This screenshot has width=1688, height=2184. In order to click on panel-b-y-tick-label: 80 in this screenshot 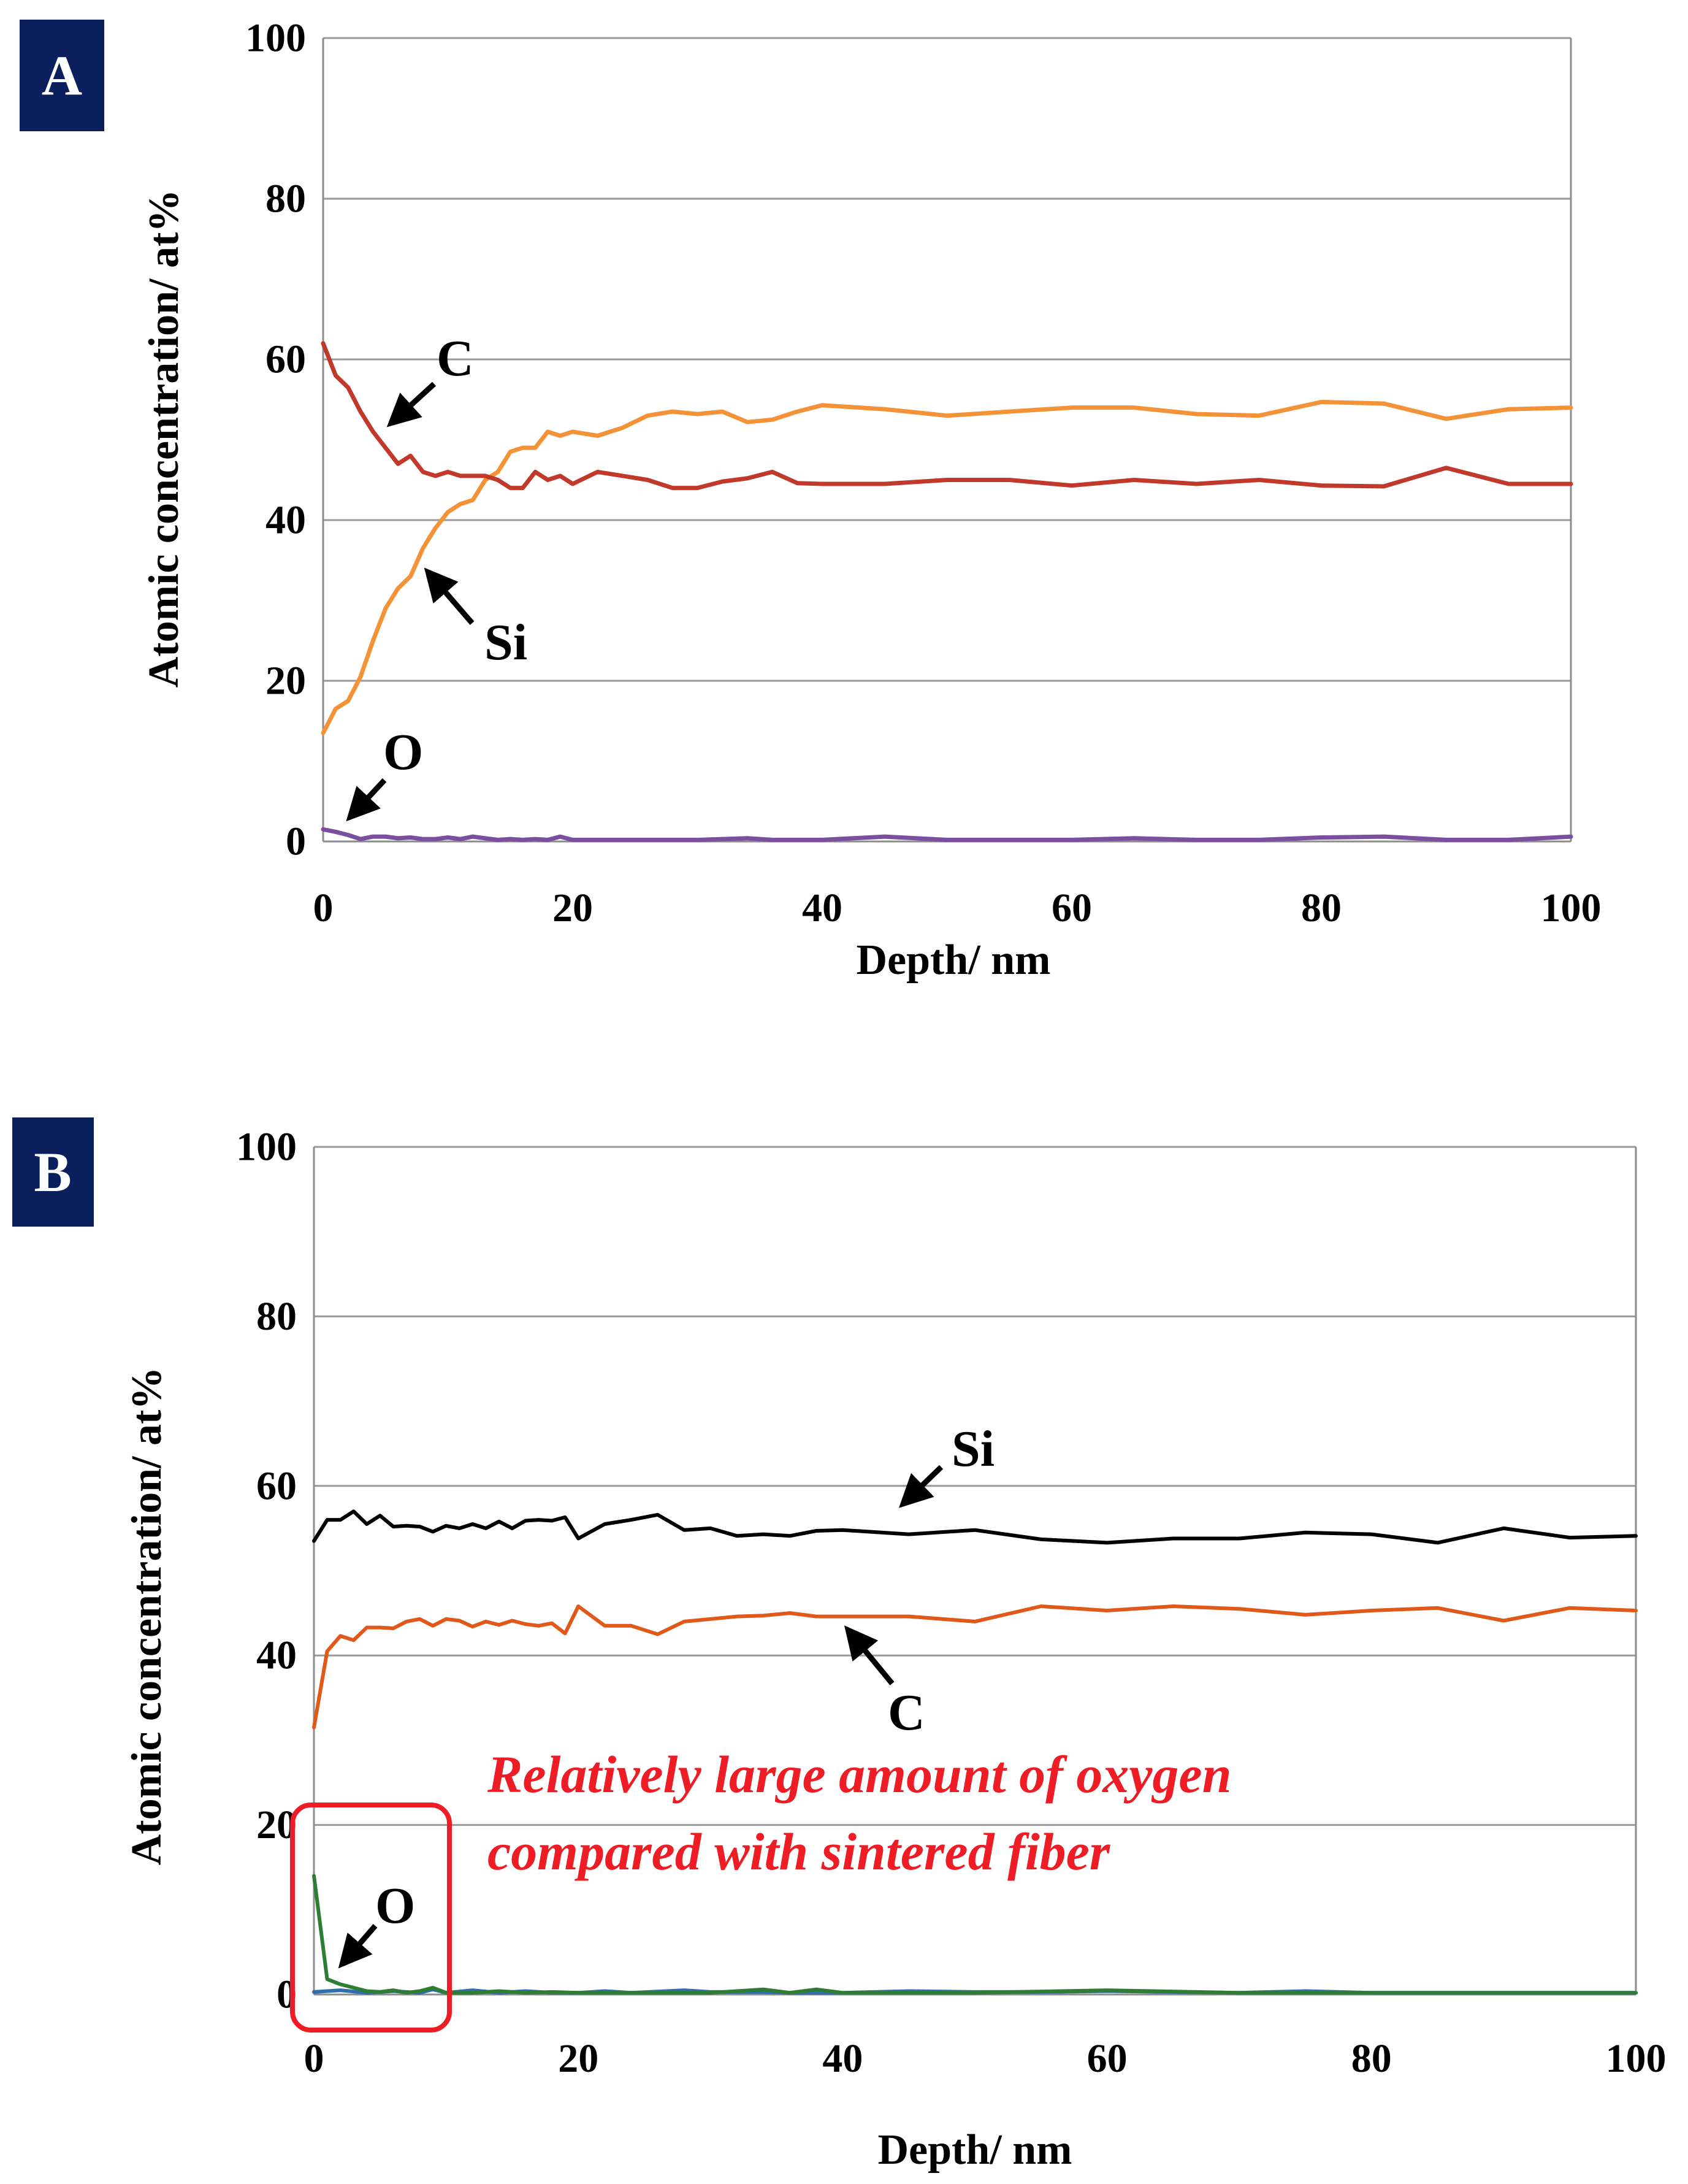, I will do `click(276, 1316)`.